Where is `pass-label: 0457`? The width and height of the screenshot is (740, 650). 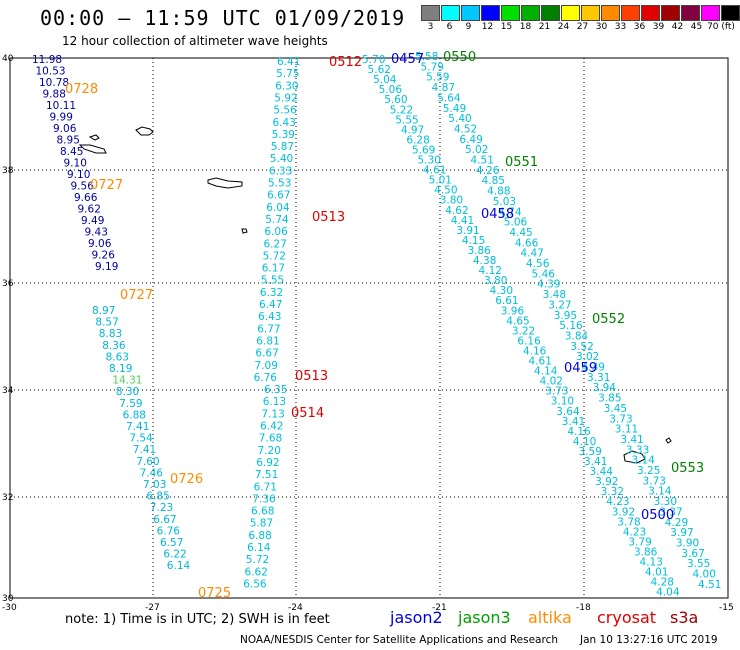 pass-label: 0457 is located at coordinates (407, 59).